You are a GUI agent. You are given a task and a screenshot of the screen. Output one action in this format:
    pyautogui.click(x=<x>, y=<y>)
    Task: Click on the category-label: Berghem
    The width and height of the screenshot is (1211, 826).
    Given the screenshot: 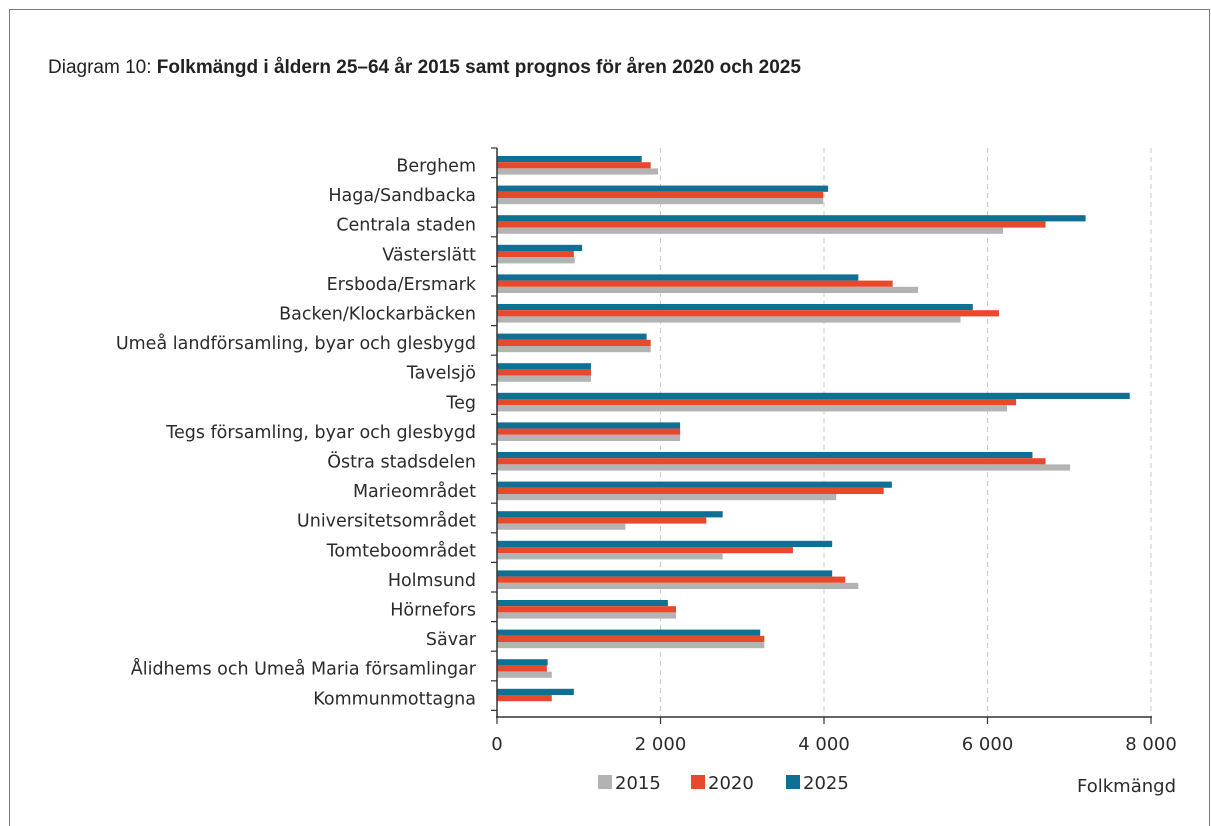 What is the action you would take?
    pyautogui.click(x=436, y=167)
    